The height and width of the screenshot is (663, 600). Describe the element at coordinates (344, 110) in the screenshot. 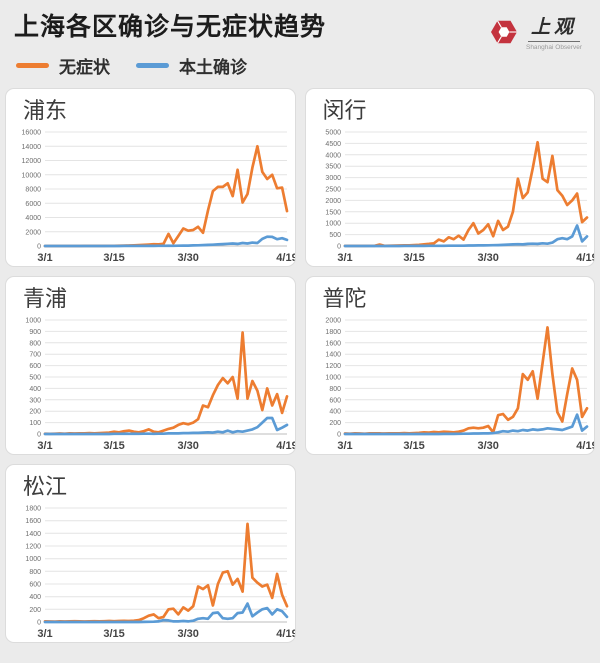

I see `chart-title: 闵行` at that location.